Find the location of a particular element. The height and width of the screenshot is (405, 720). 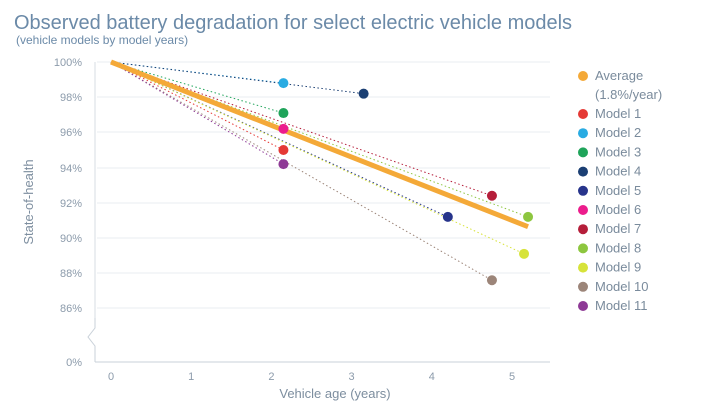

legend-label: Model 10 is located at coordinates (621, 286).